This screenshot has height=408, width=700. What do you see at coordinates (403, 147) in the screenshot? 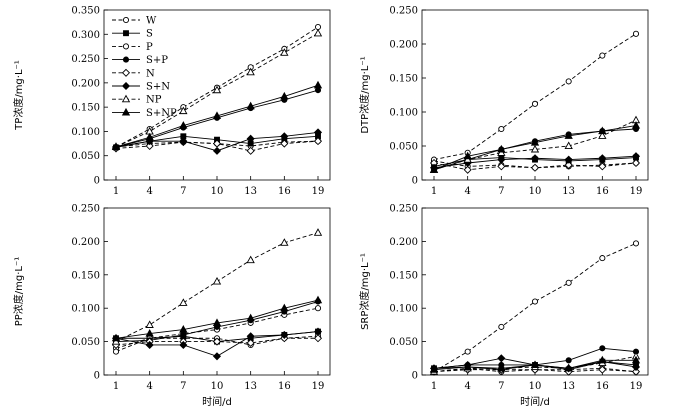
I see `y-tick-label: 0.050` at bounding box center [403, 147].